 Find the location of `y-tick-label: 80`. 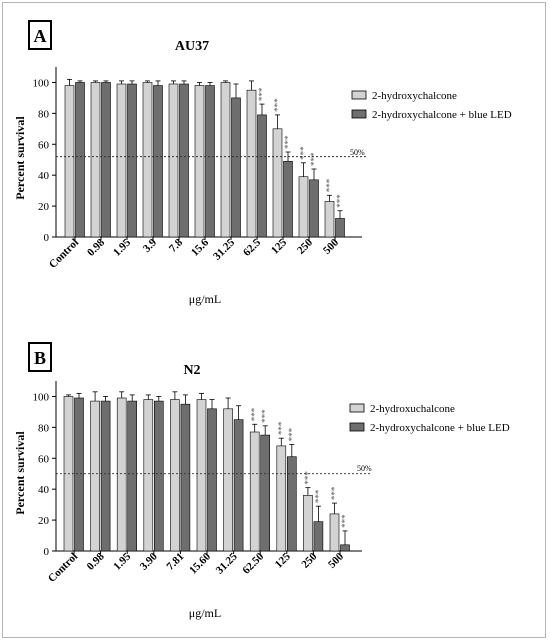

y-tick-label: 80 is located at coordinates (44, 114).